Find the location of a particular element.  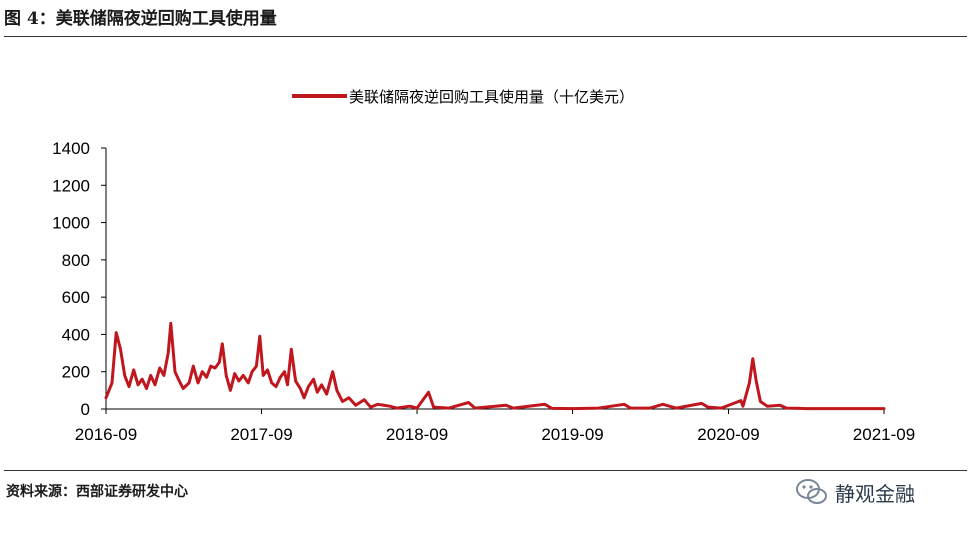

figure-title: 图 4：美联储隔夜逆回购工具使用量 is located at coordinates (140, 19).